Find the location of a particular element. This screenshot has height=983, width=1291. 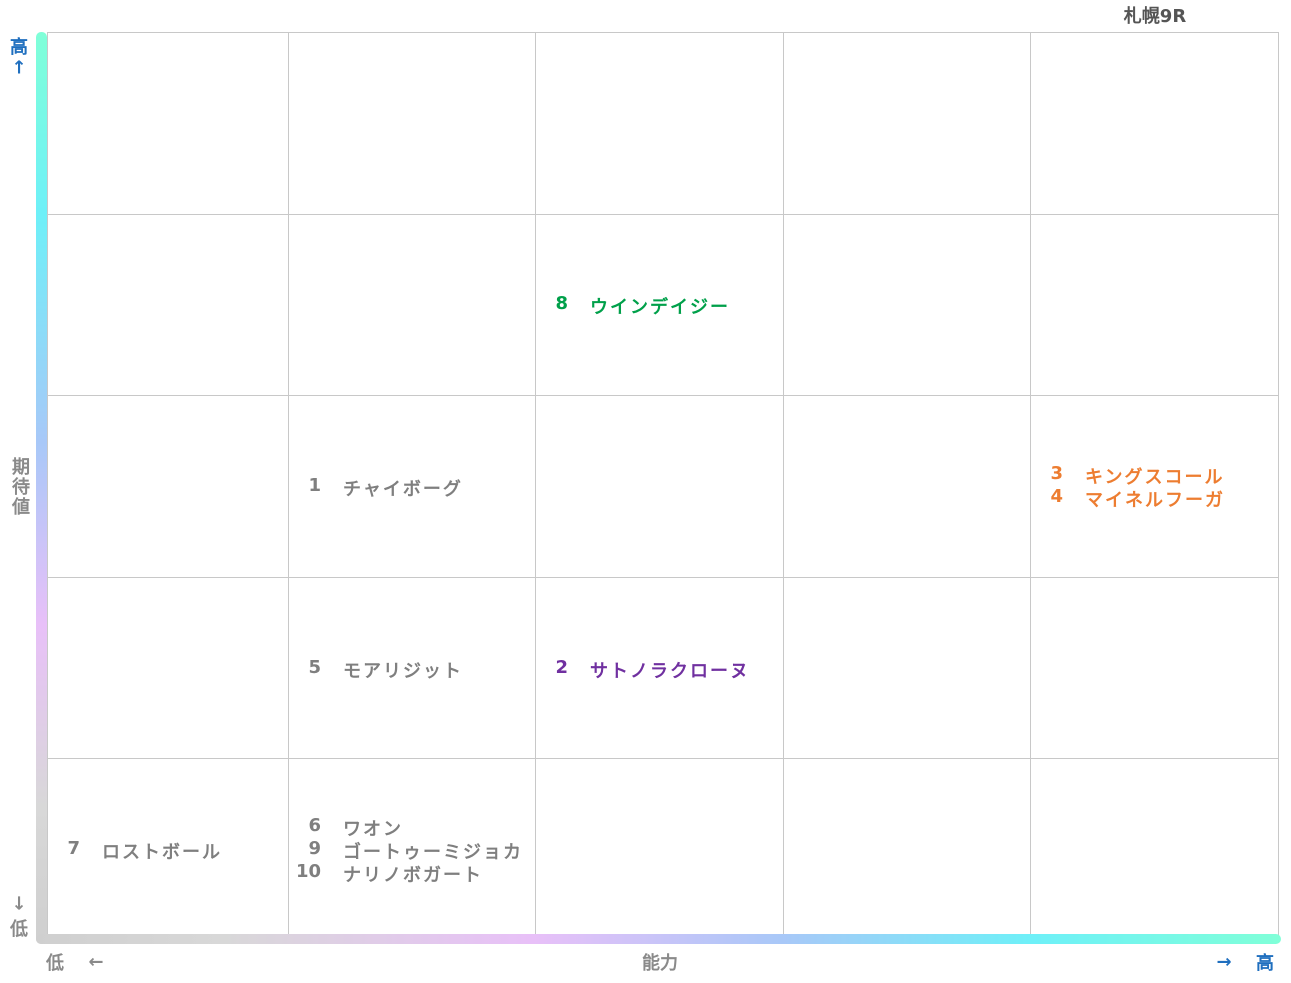

entry-name: ウインデイジー is located at coordinates (660, 308).